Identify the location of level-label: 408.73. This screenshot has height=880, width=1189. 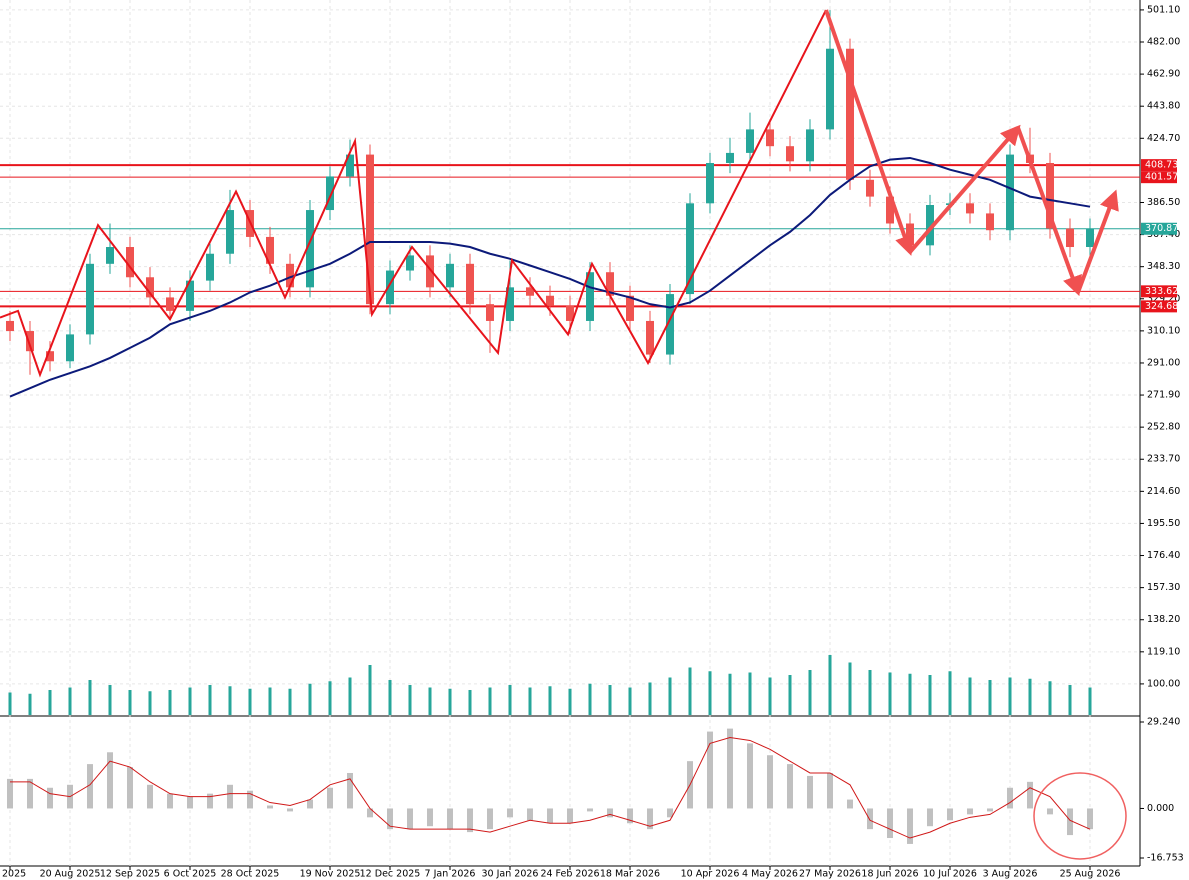
(1159, 165).